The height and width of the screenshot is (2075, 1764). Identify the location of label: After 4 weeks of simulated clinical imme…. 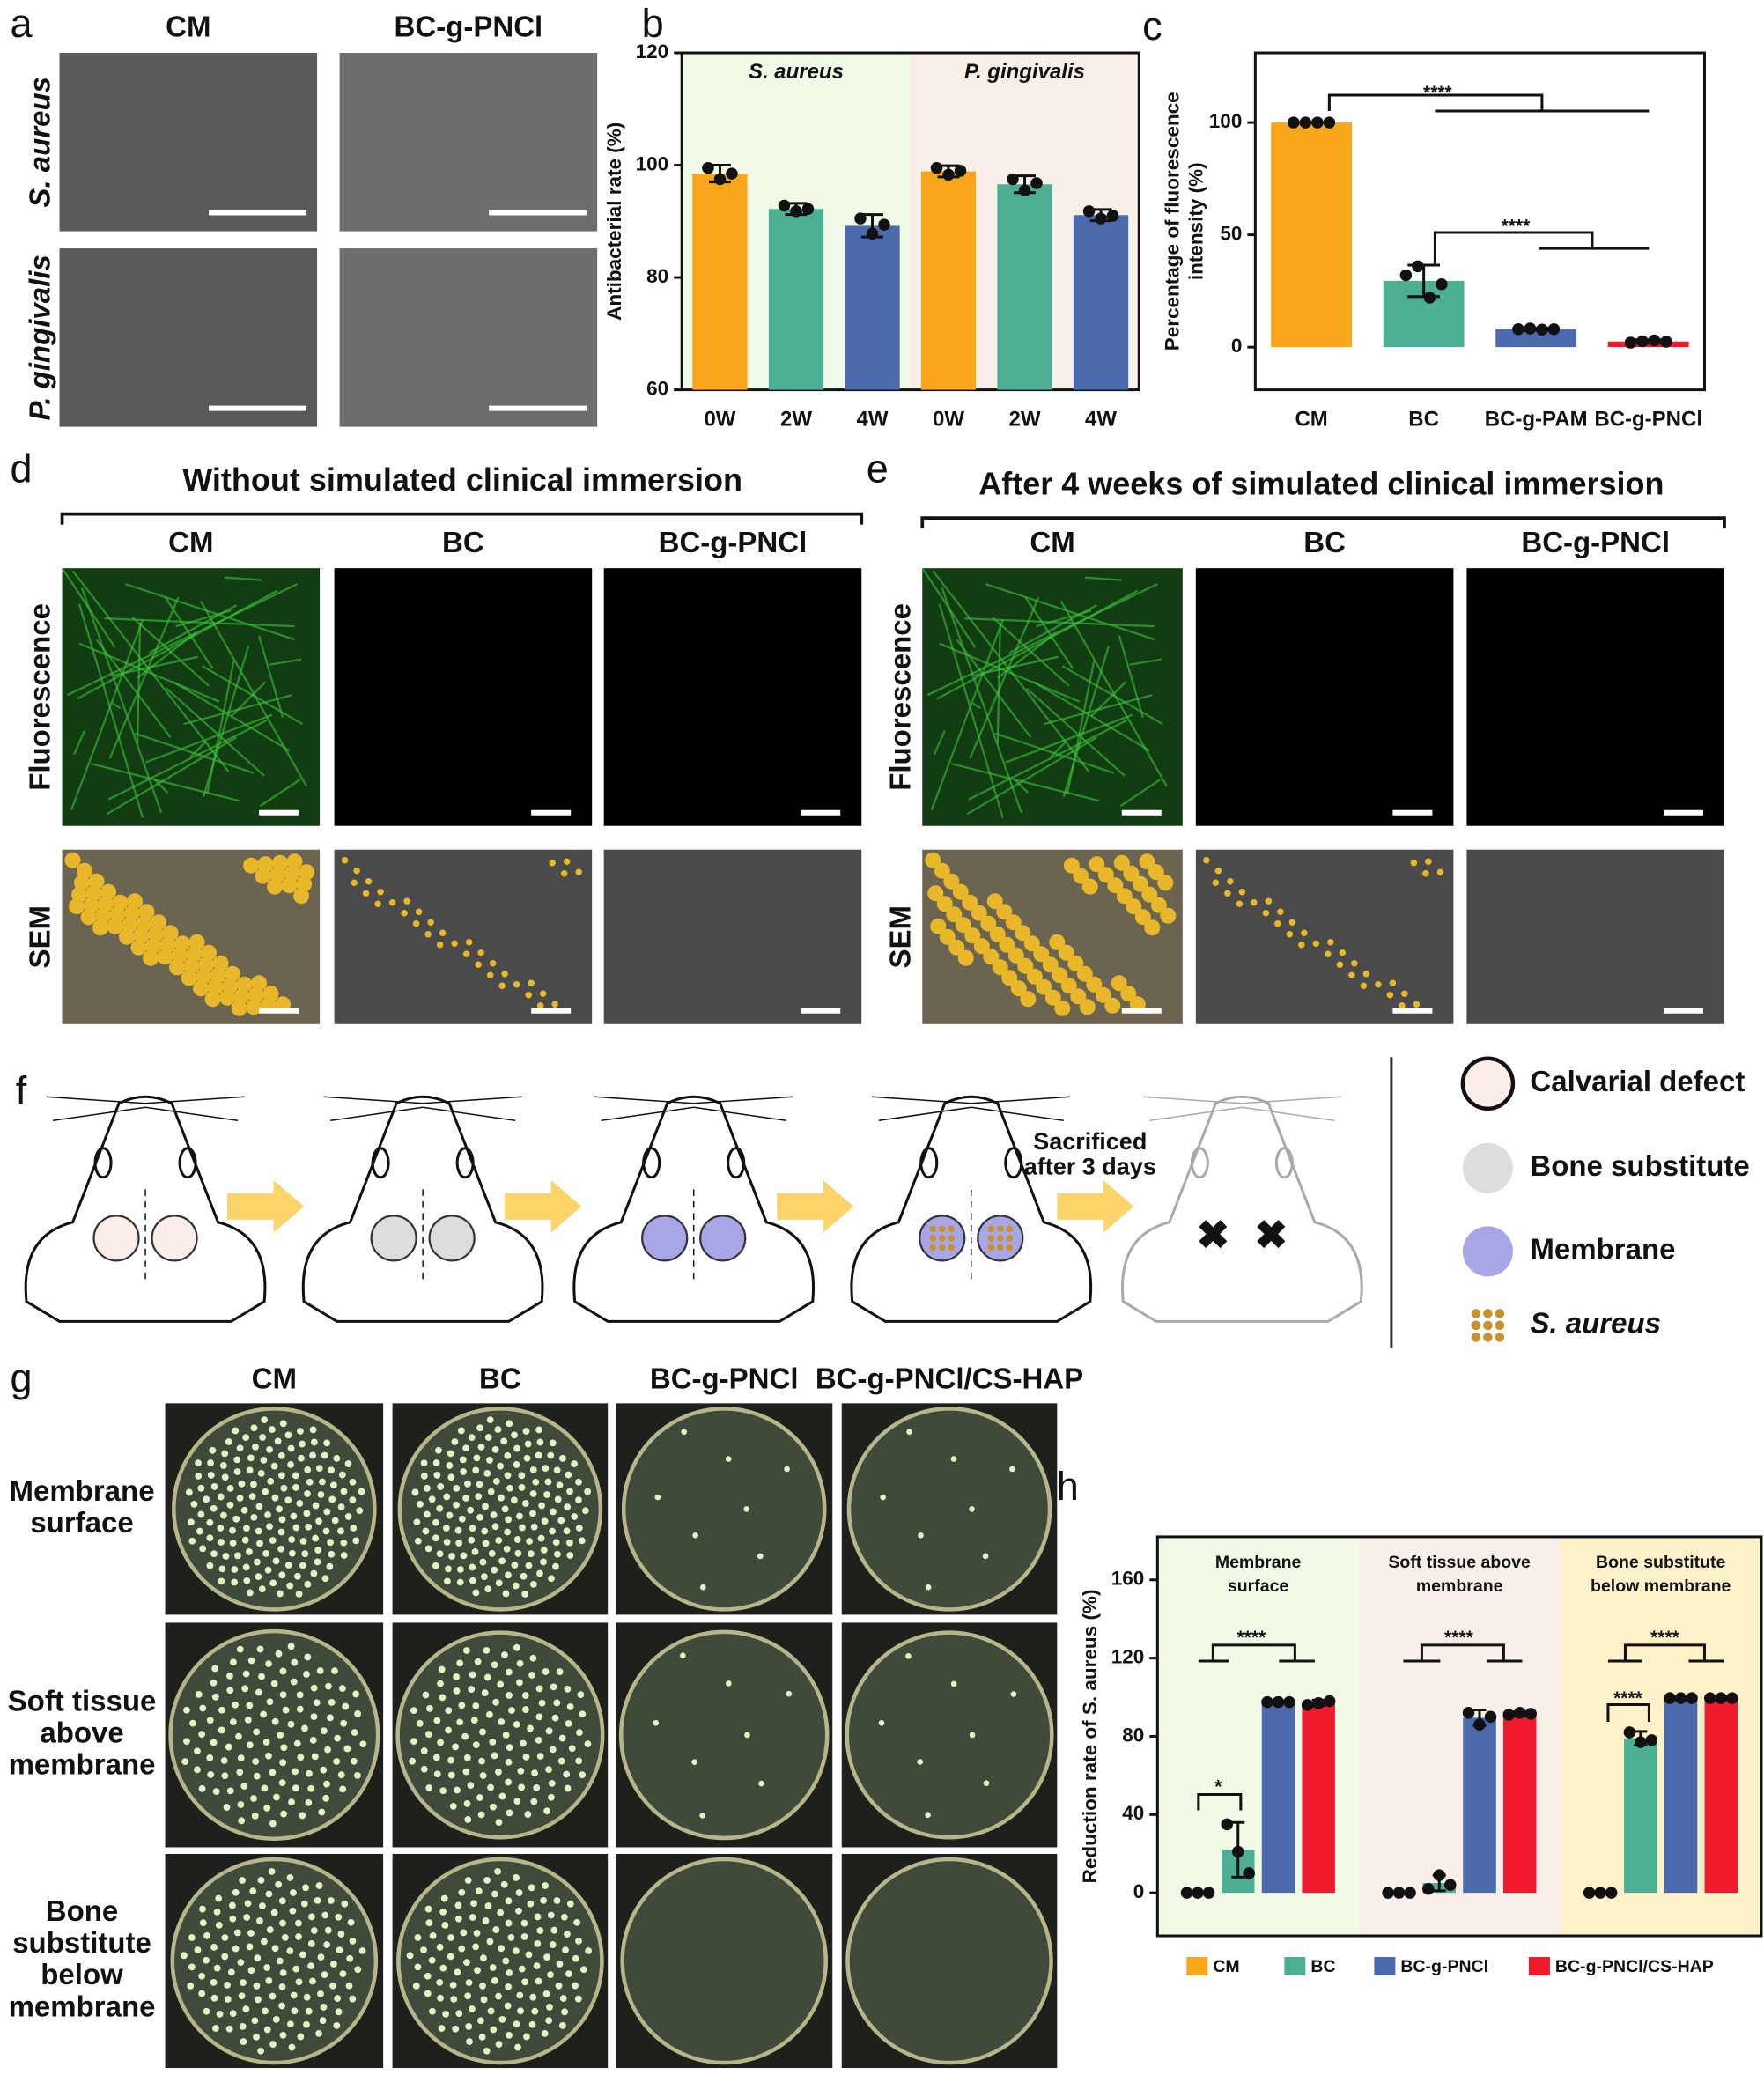
(1321, 484).